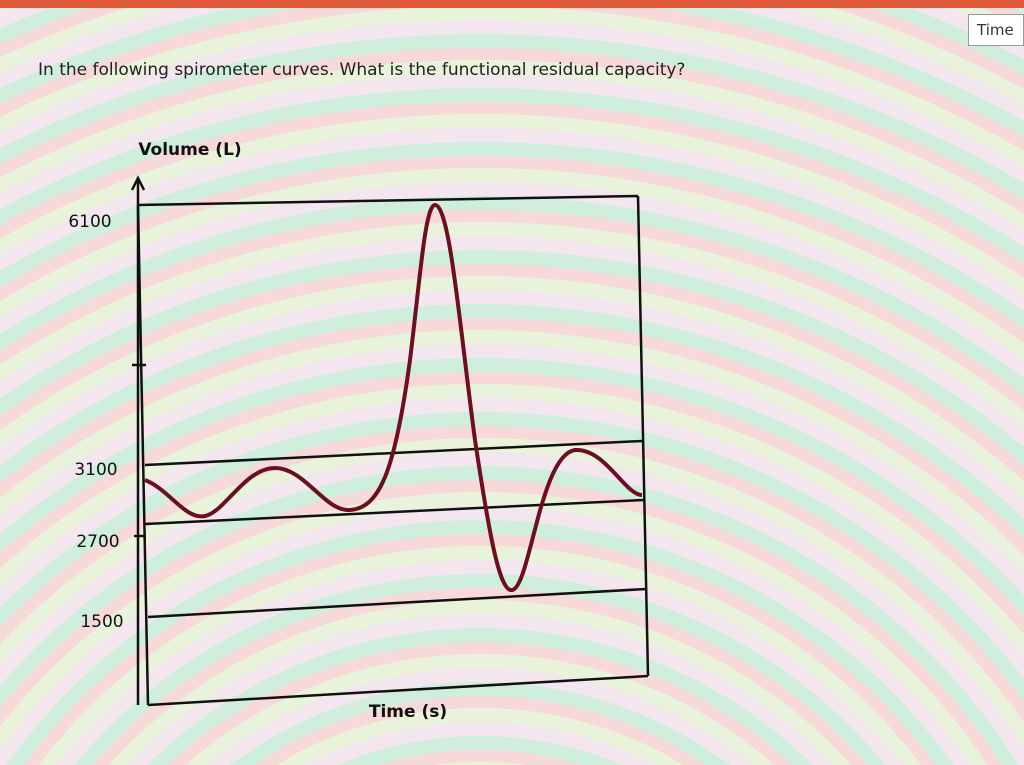 This screenshot has width=1024, height=765. I want to click on axis-arrow, so click(138, 183).